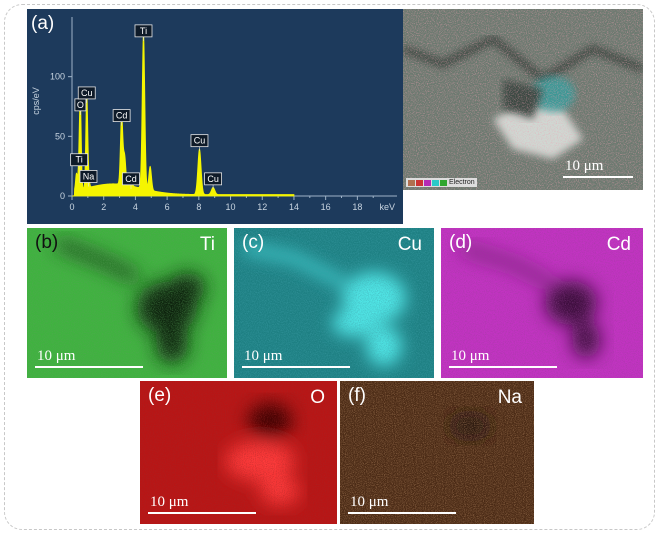 The width and height of the screenshot is (661, 536). I want to click on map-panel-ti: (b) Ti 10 μm, so click(127, 303).